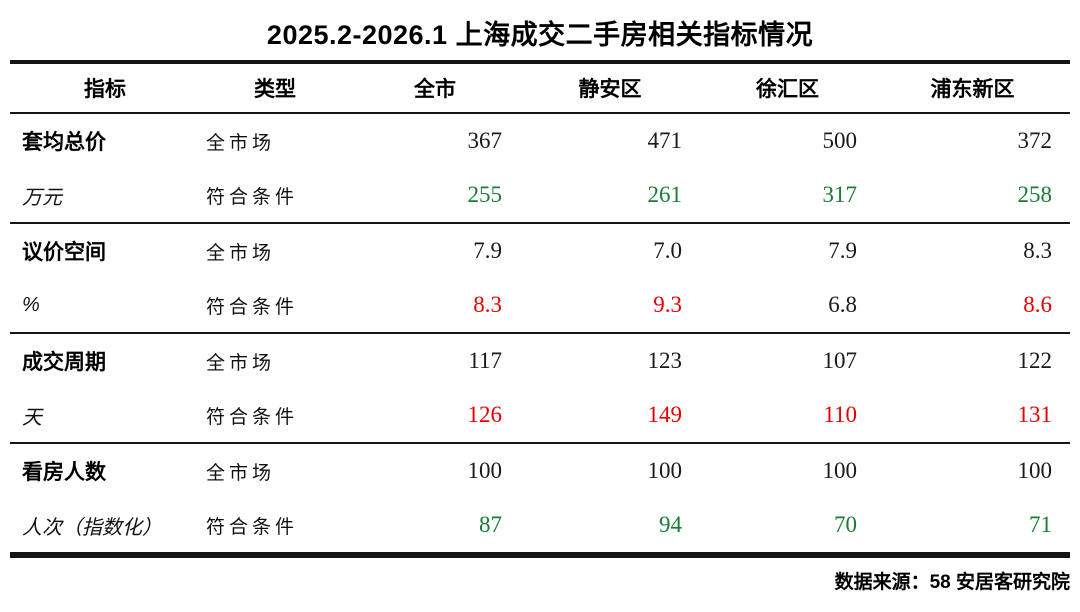 This screenshot has height=612, width=1080. I want to click on value-citywide: 255, so click(485, 194).